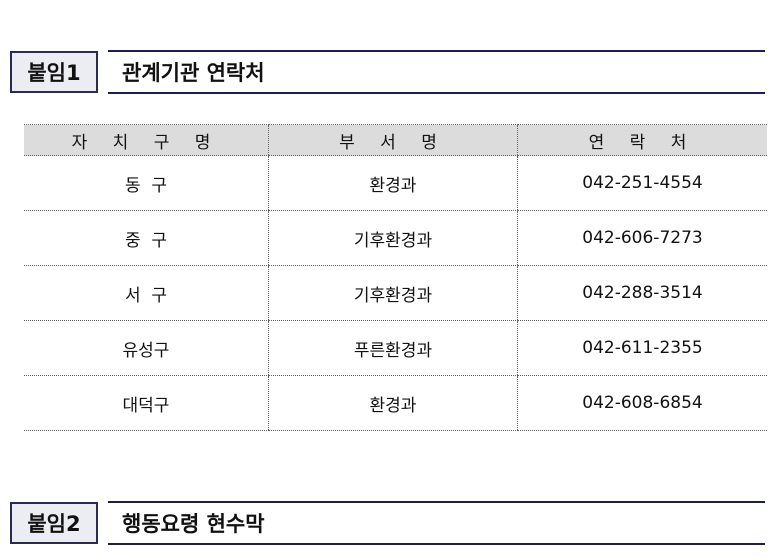 The height and width of the screenshot is (560, 779). What do you see at coordinates (146, 238) in the screenshot?
I see `district: 중 구` at bounding box center [146, 238].